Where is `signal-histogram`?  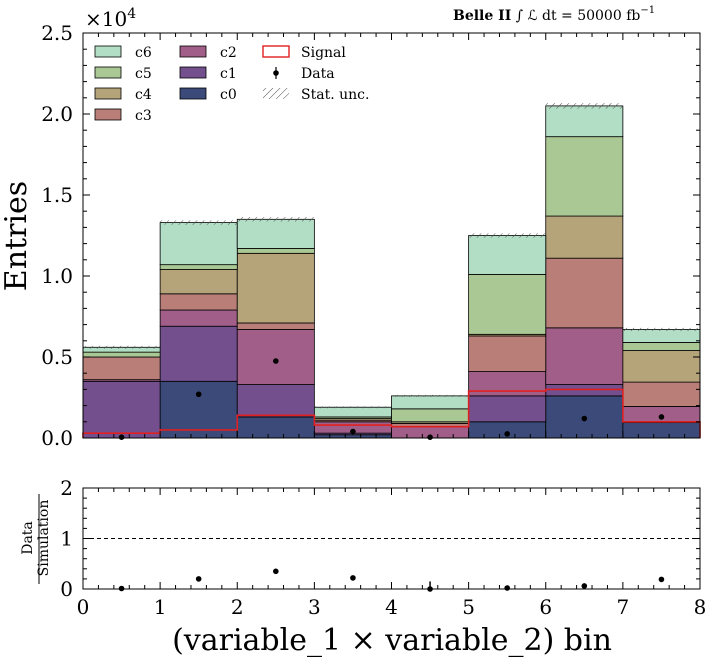 signal-histogram is located at coordinates (391, 413).